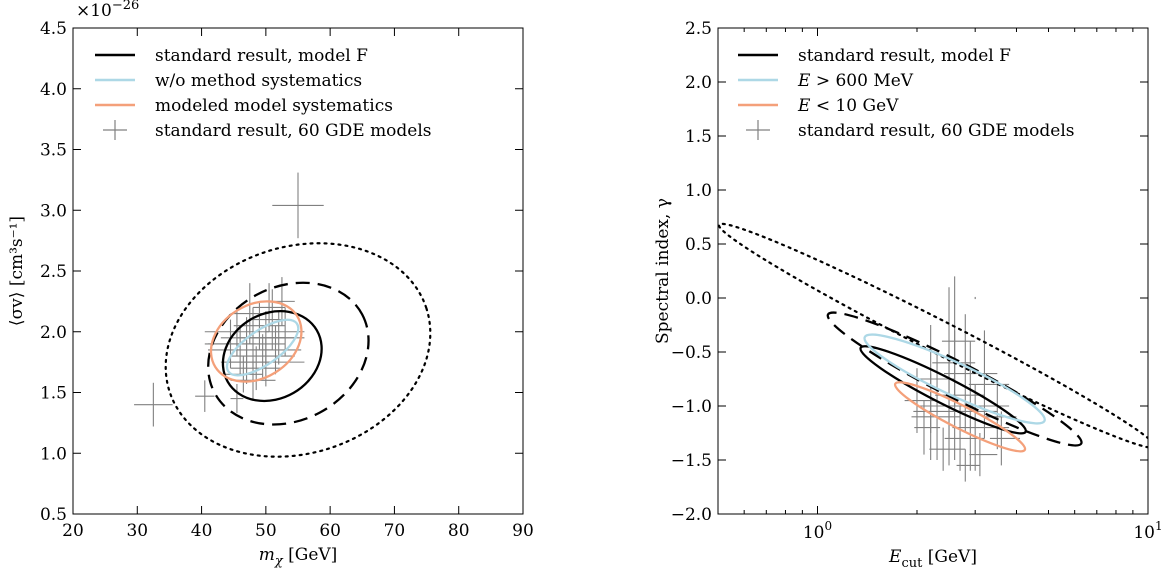 The image size is (1163, 574). Describe the element at coordinates (698, 299) in the screenshot. I see `y-tick-label: 0.0` at that location.